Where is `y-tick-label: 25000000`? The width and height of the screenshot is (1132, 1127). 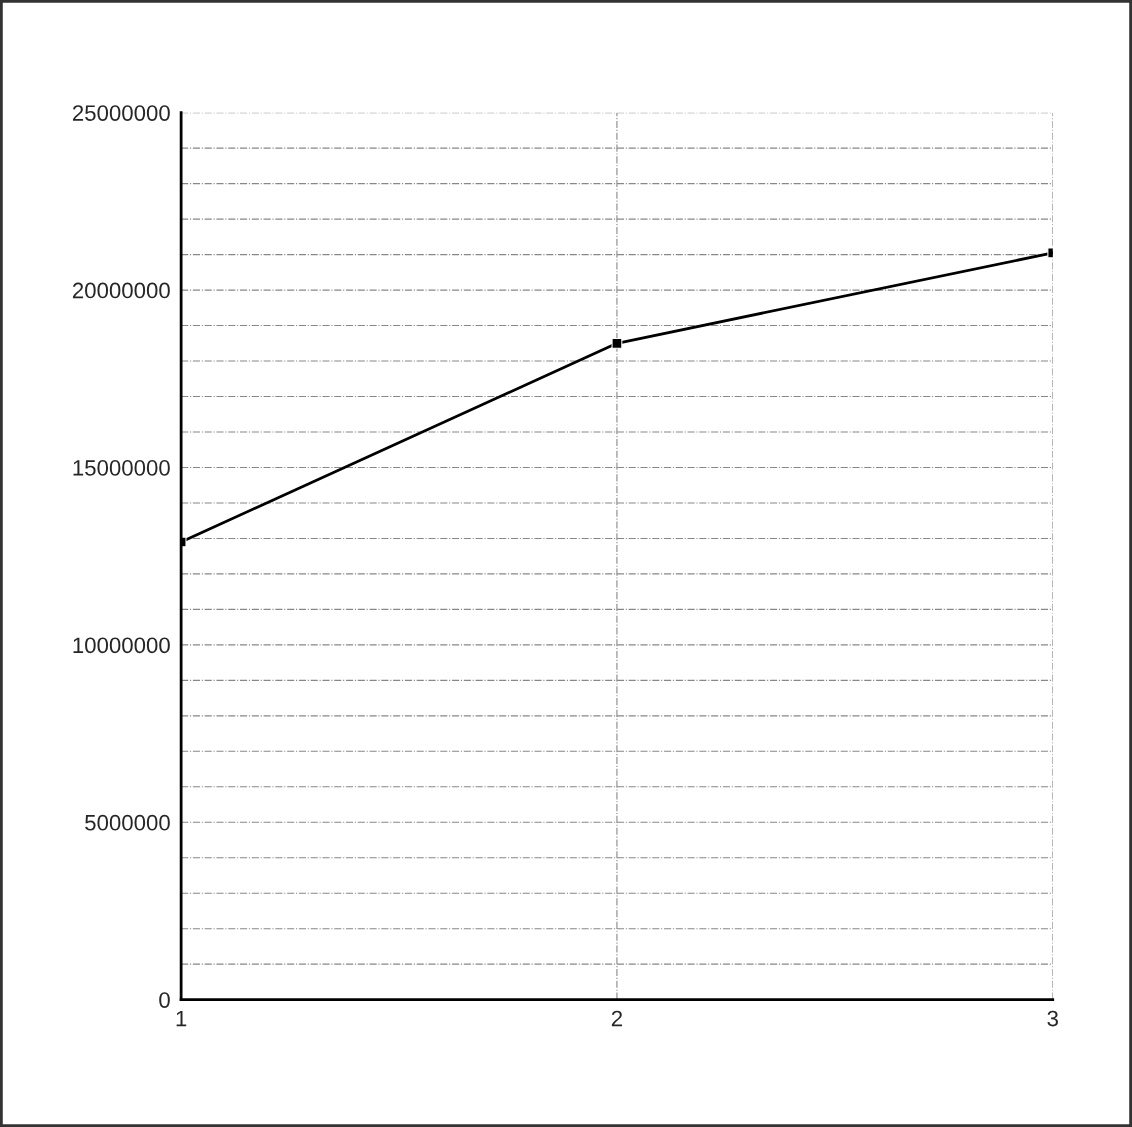
y-tick-label: 25000000 is located at coordinates (121, 113).